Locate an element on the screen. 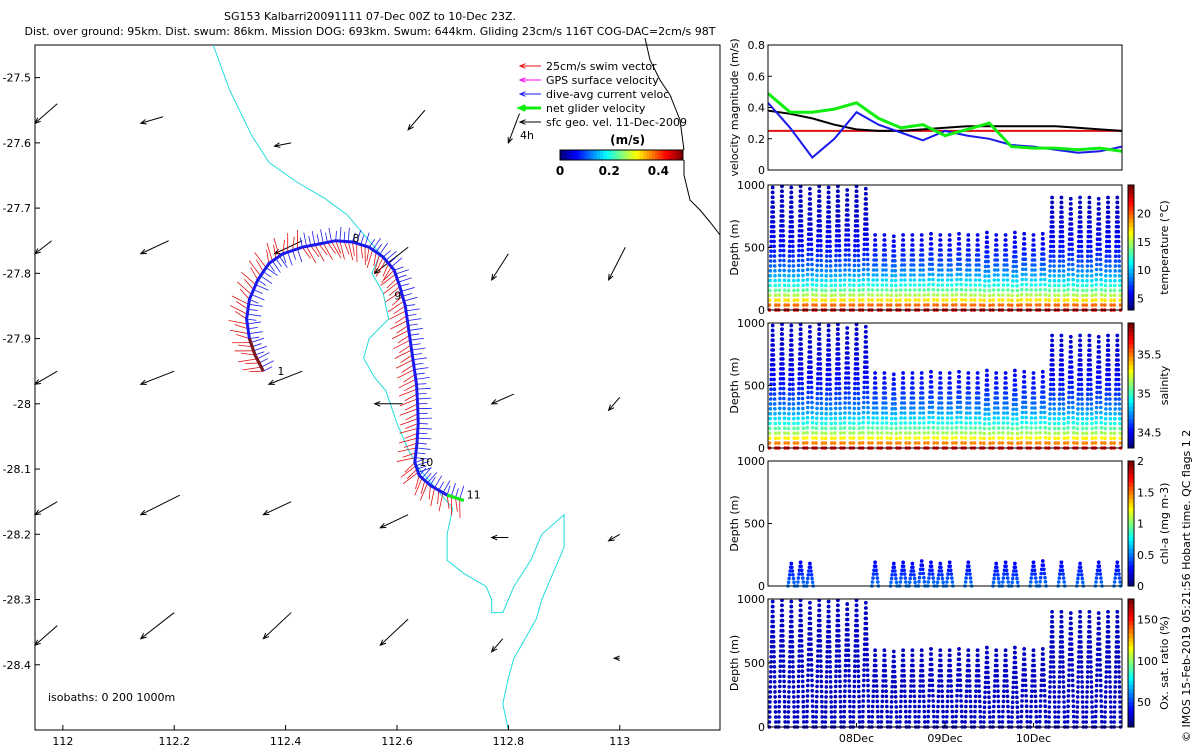 This screenshot has height=750, width=1200. geo-arrow-shaft is located at coordinates (154, 247).